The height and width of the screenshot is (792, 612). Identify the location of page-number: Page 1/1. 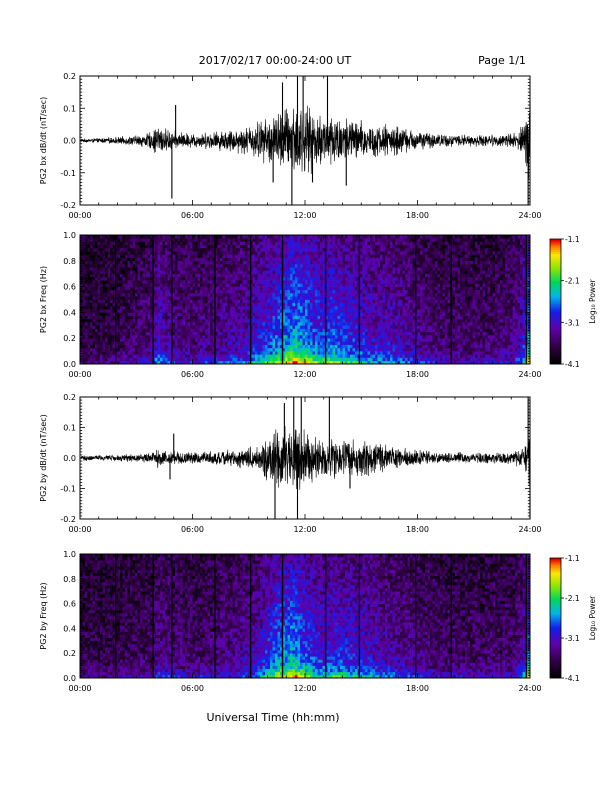
(502, 60).